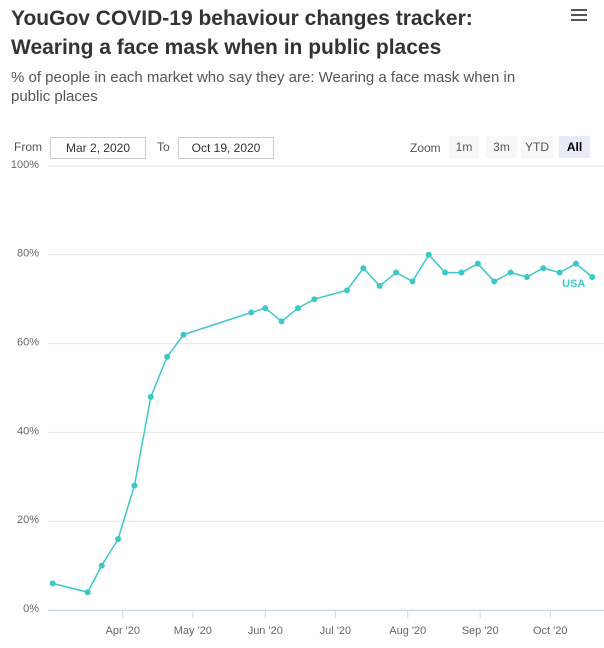 The image size is (604, 648). What do you see at coordinates (31, 609) in the screenshot?
I see `y-tick-label: 0%` at bounding box center [31, 609].